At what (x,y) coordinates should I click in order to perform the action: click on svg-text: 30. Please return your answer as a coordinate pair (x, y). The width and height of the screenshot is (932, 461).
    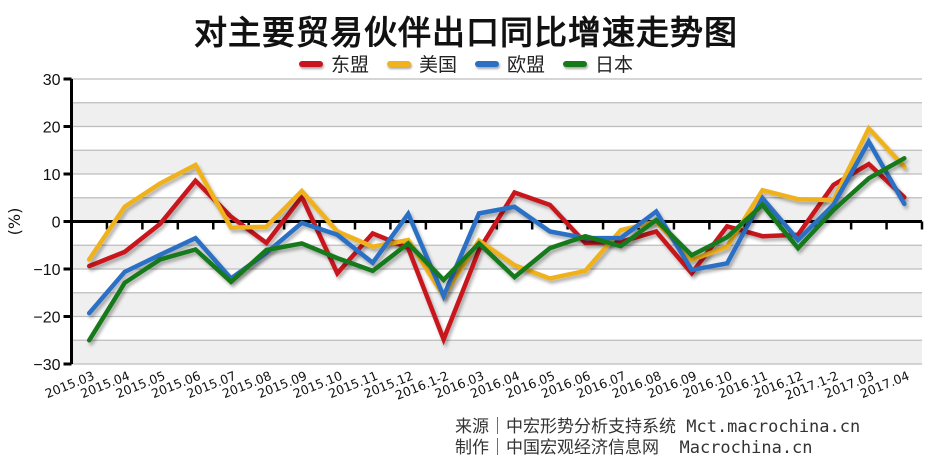
    Looking at the image, I should click on (52, 80).